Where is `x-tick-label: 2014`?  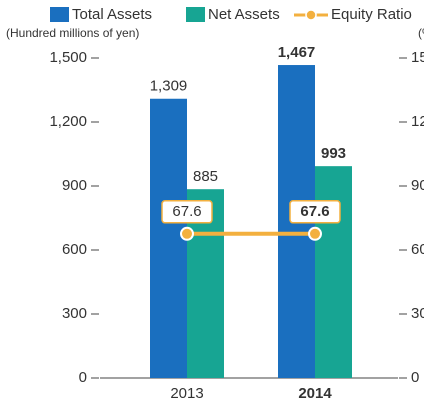
x-tick-label: 2014 is located at coordinates (315, 393).